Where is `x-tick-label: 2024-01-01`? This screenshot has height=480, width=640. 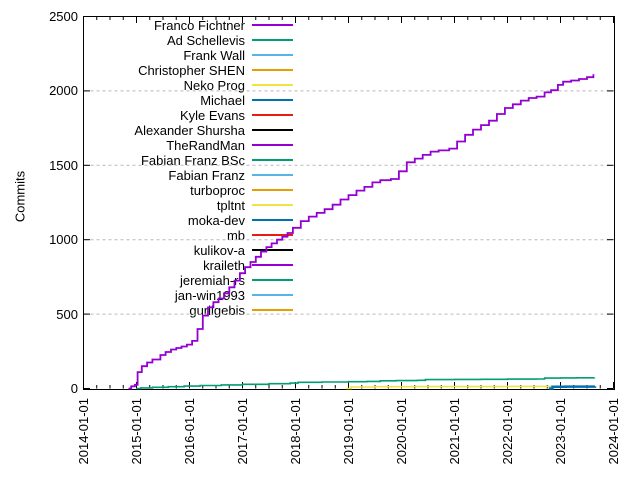
x-tick-label: 2024-01-01 is located at coordinates (613, 431).